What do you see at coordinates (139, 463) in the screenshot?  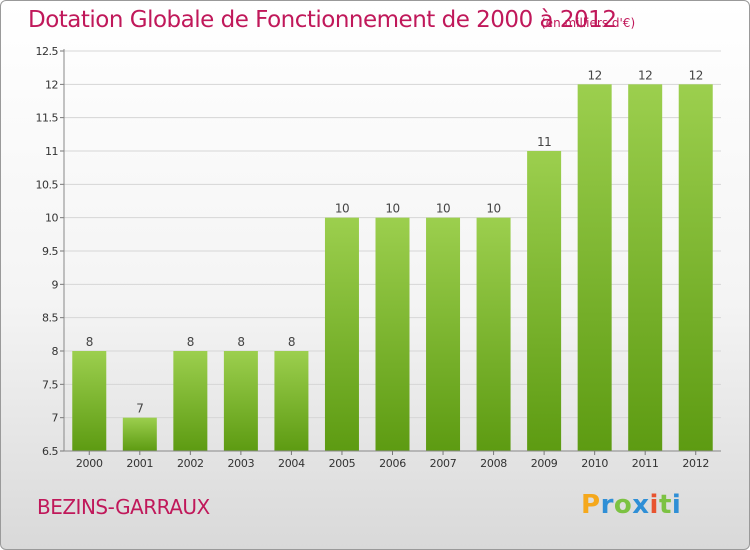 I see `x-tick-label: 2001` at bounding box center [139, 463].